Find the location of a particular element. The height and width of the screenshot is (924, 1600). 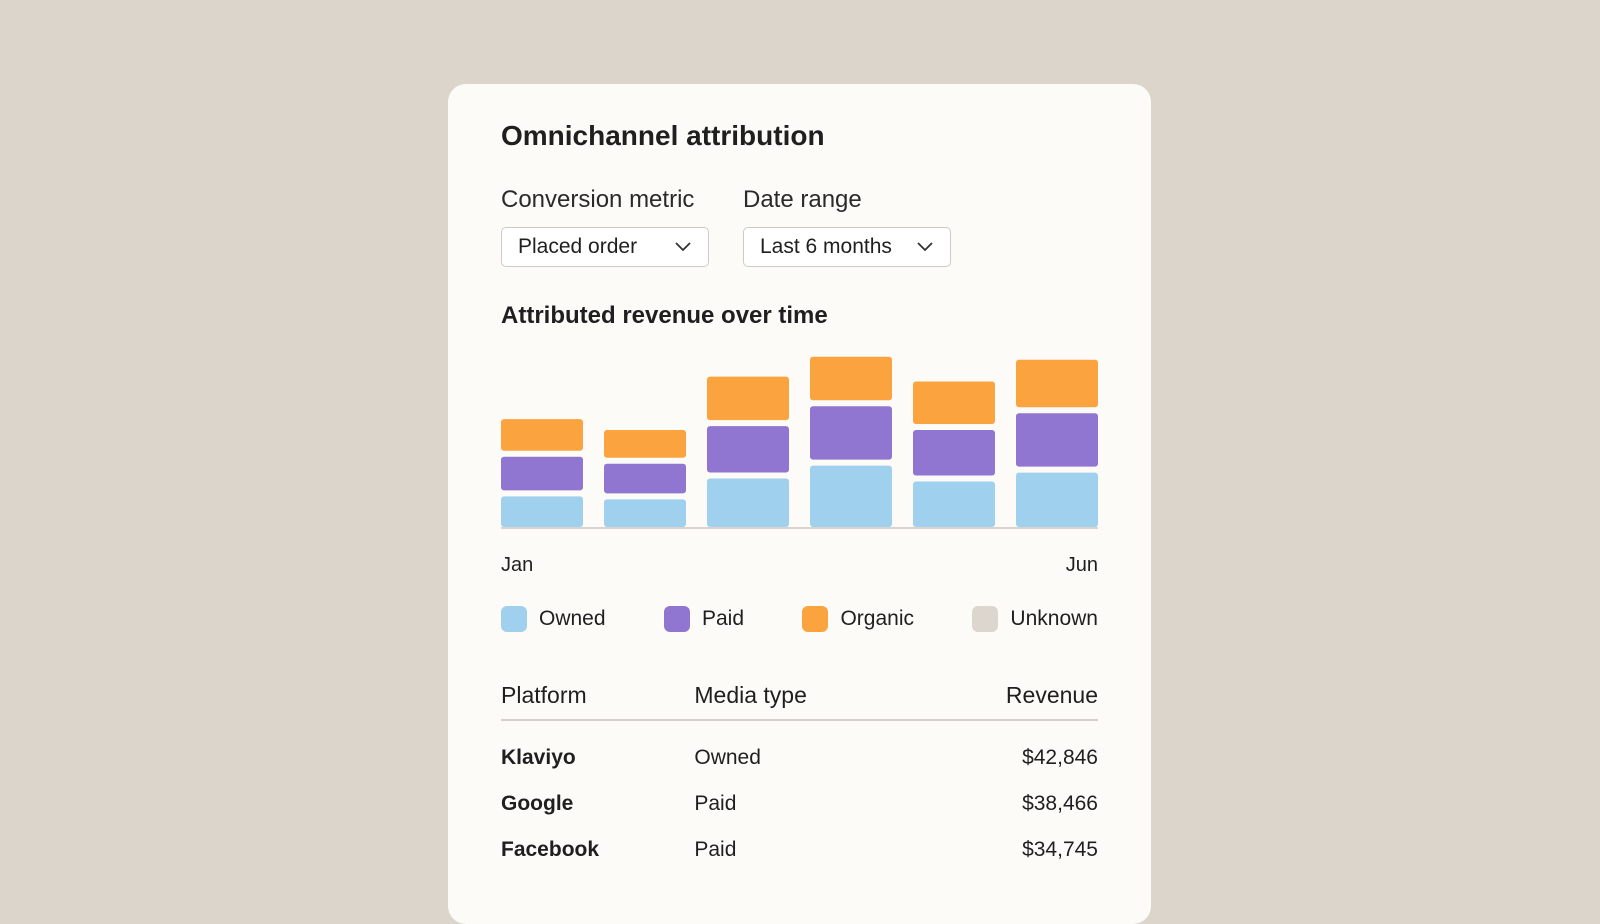

legend-item-organic: Organic is located at coordinates (858, 619).